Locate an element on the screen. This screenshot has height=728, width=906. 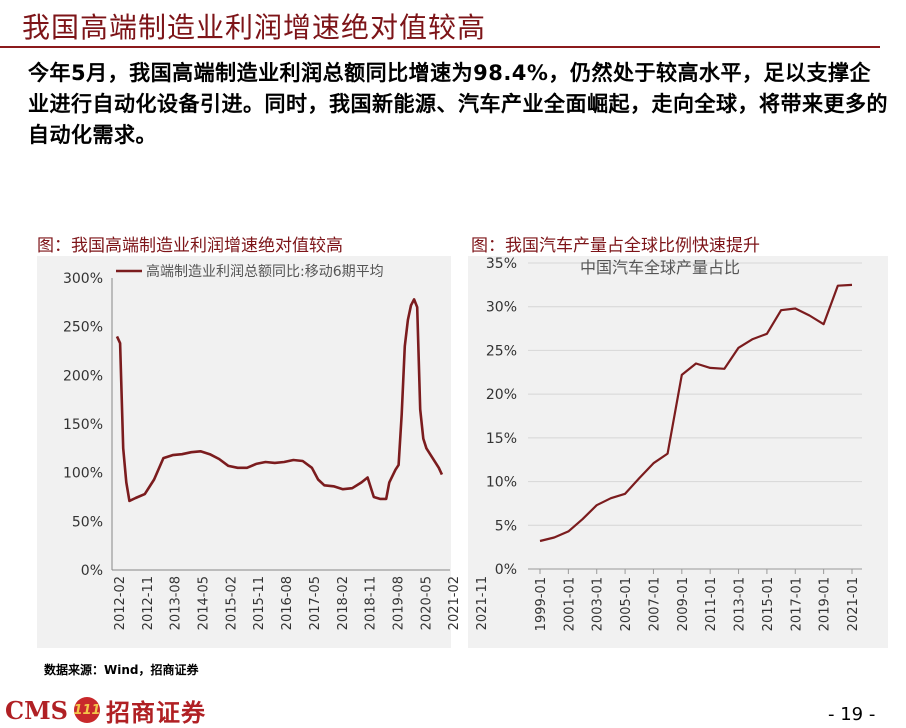
figure-left-caption: 图：我国高端制造业利润增速绝对值较高 is located at coordinates (190, 246).